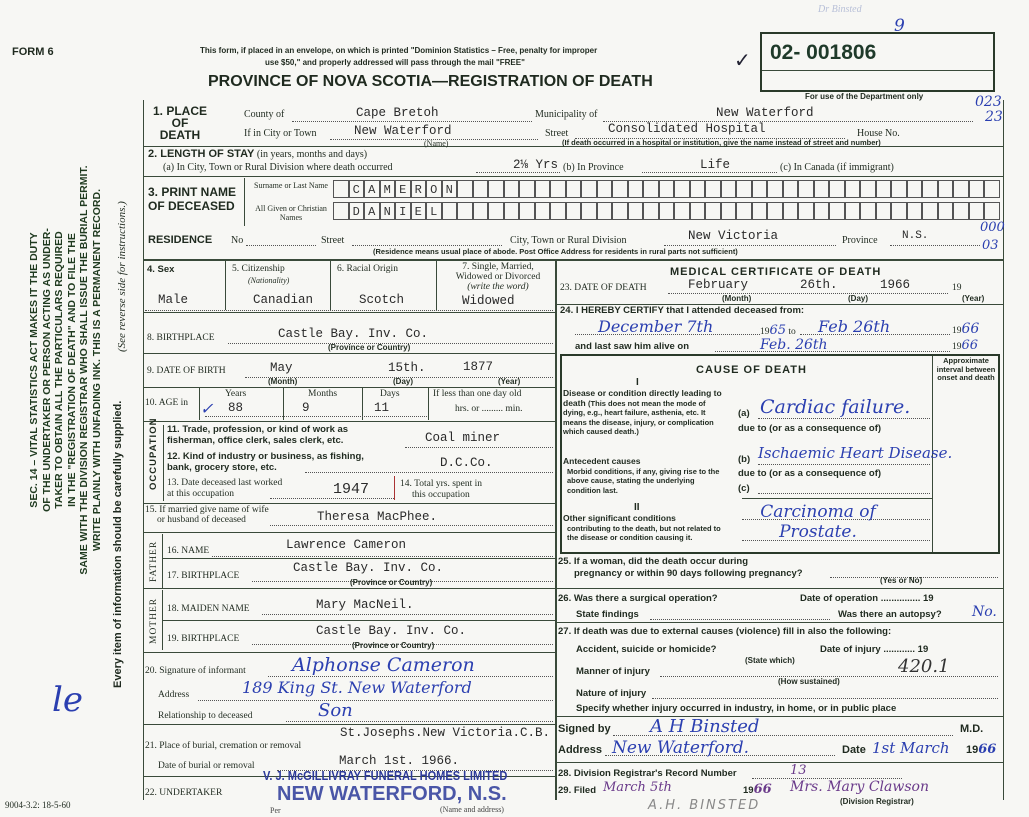 The image size is (1029, 817). I want to click on residence-code: 03, so click(990, 245).